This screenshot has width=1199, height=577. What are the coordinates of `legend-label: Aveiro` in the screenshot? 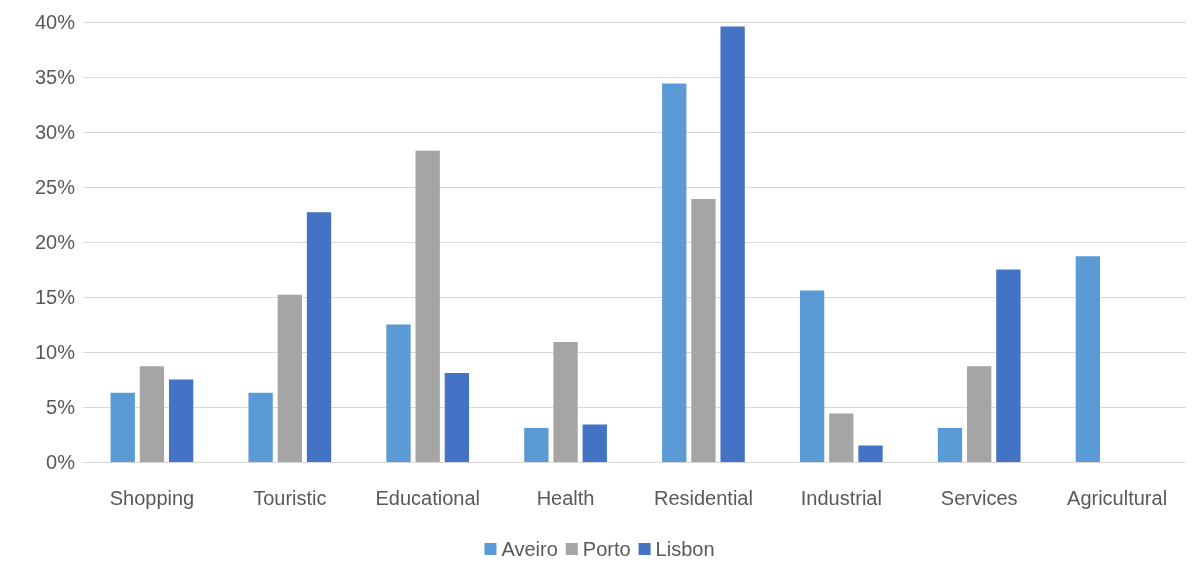 It's located at (529, 549).